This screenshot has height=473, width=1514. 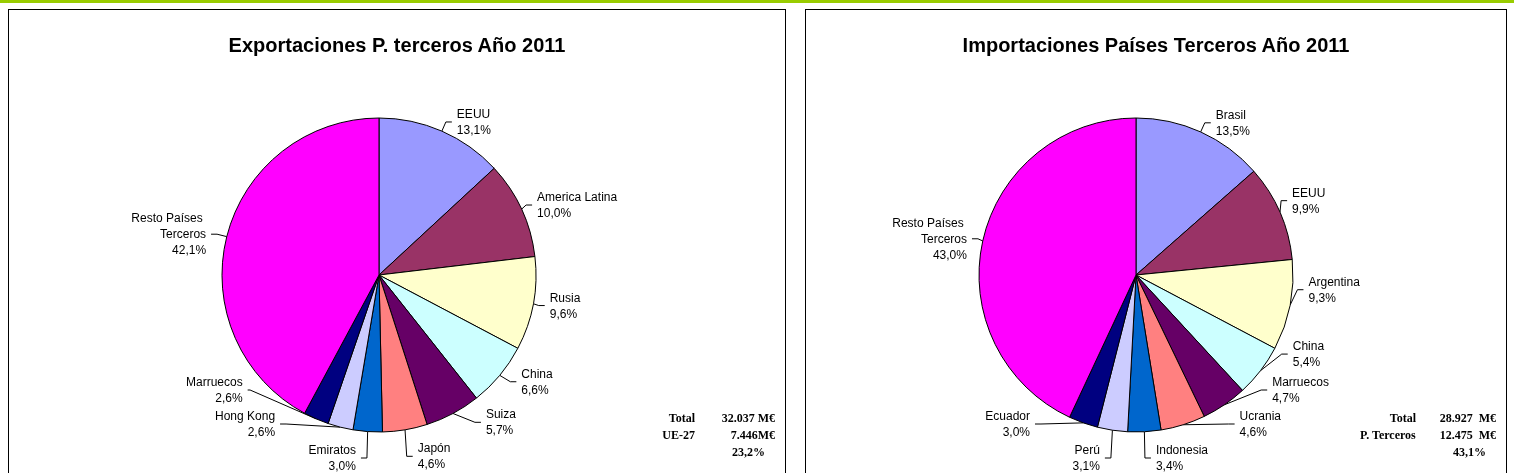 What do you see at coordinates (474, 129) in the screenshot?
I see `data-label: 13,1%` at bounding box center [474, 129].